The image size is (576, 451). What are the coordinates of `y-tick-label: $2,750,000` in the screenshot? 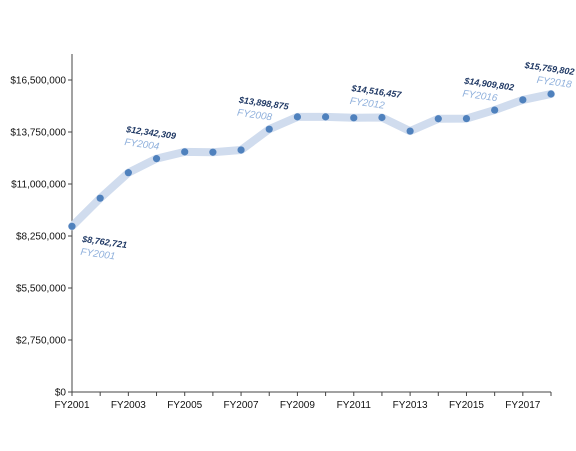 It's located at (41, 341).